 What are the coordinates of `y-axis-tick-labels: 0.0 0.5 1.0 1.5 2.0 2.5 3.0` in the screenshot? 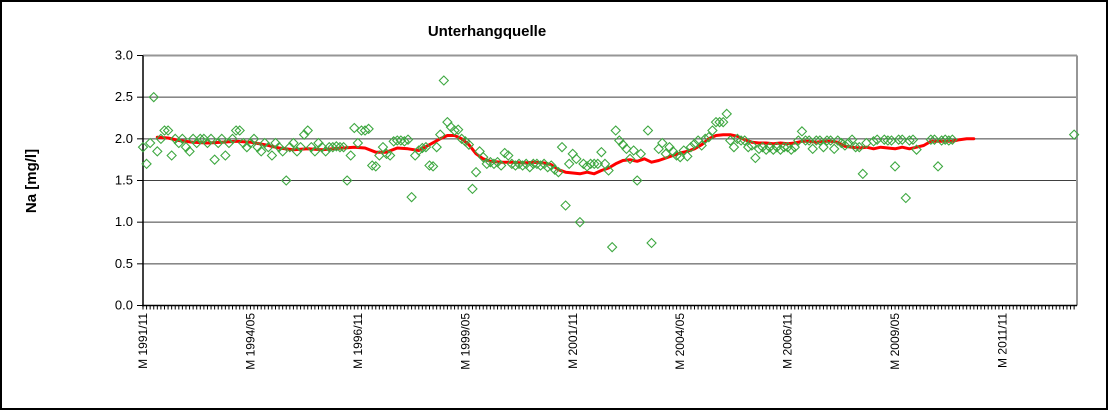 It's located at (124, 180).